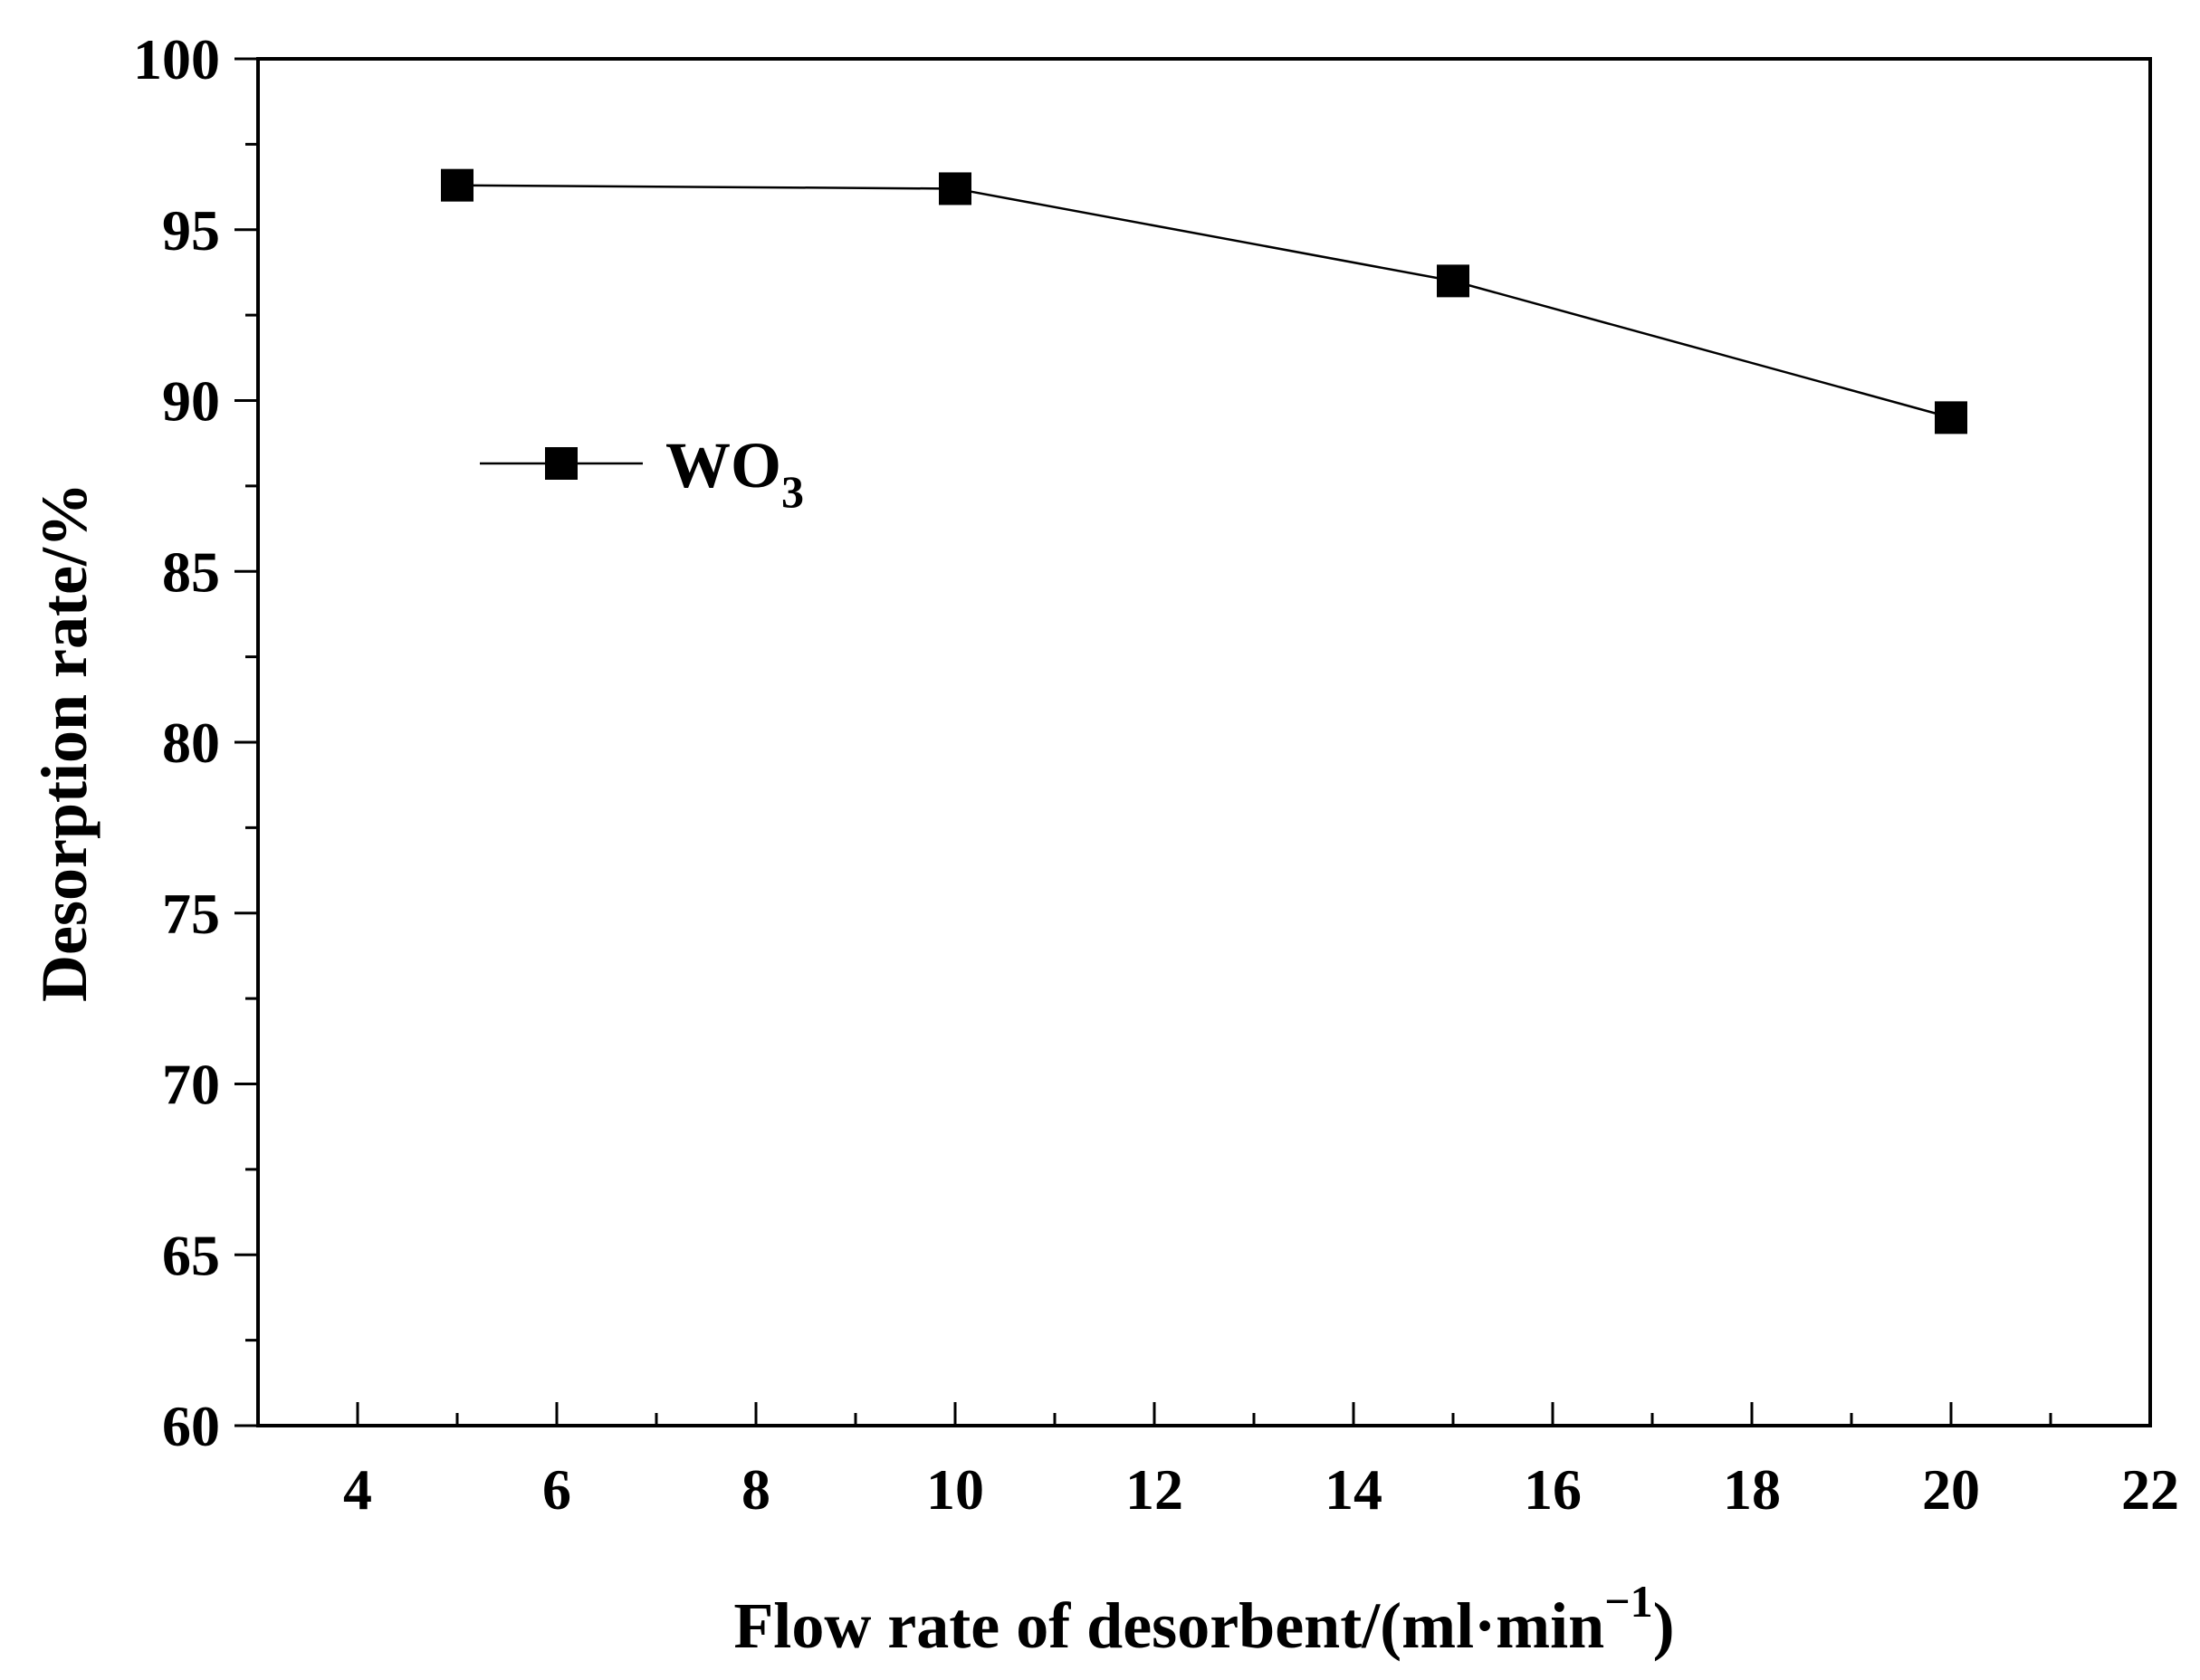 This screenshot has width=2200, height=1680. I want to click on y-tick-label: 75, so click(191, 914).